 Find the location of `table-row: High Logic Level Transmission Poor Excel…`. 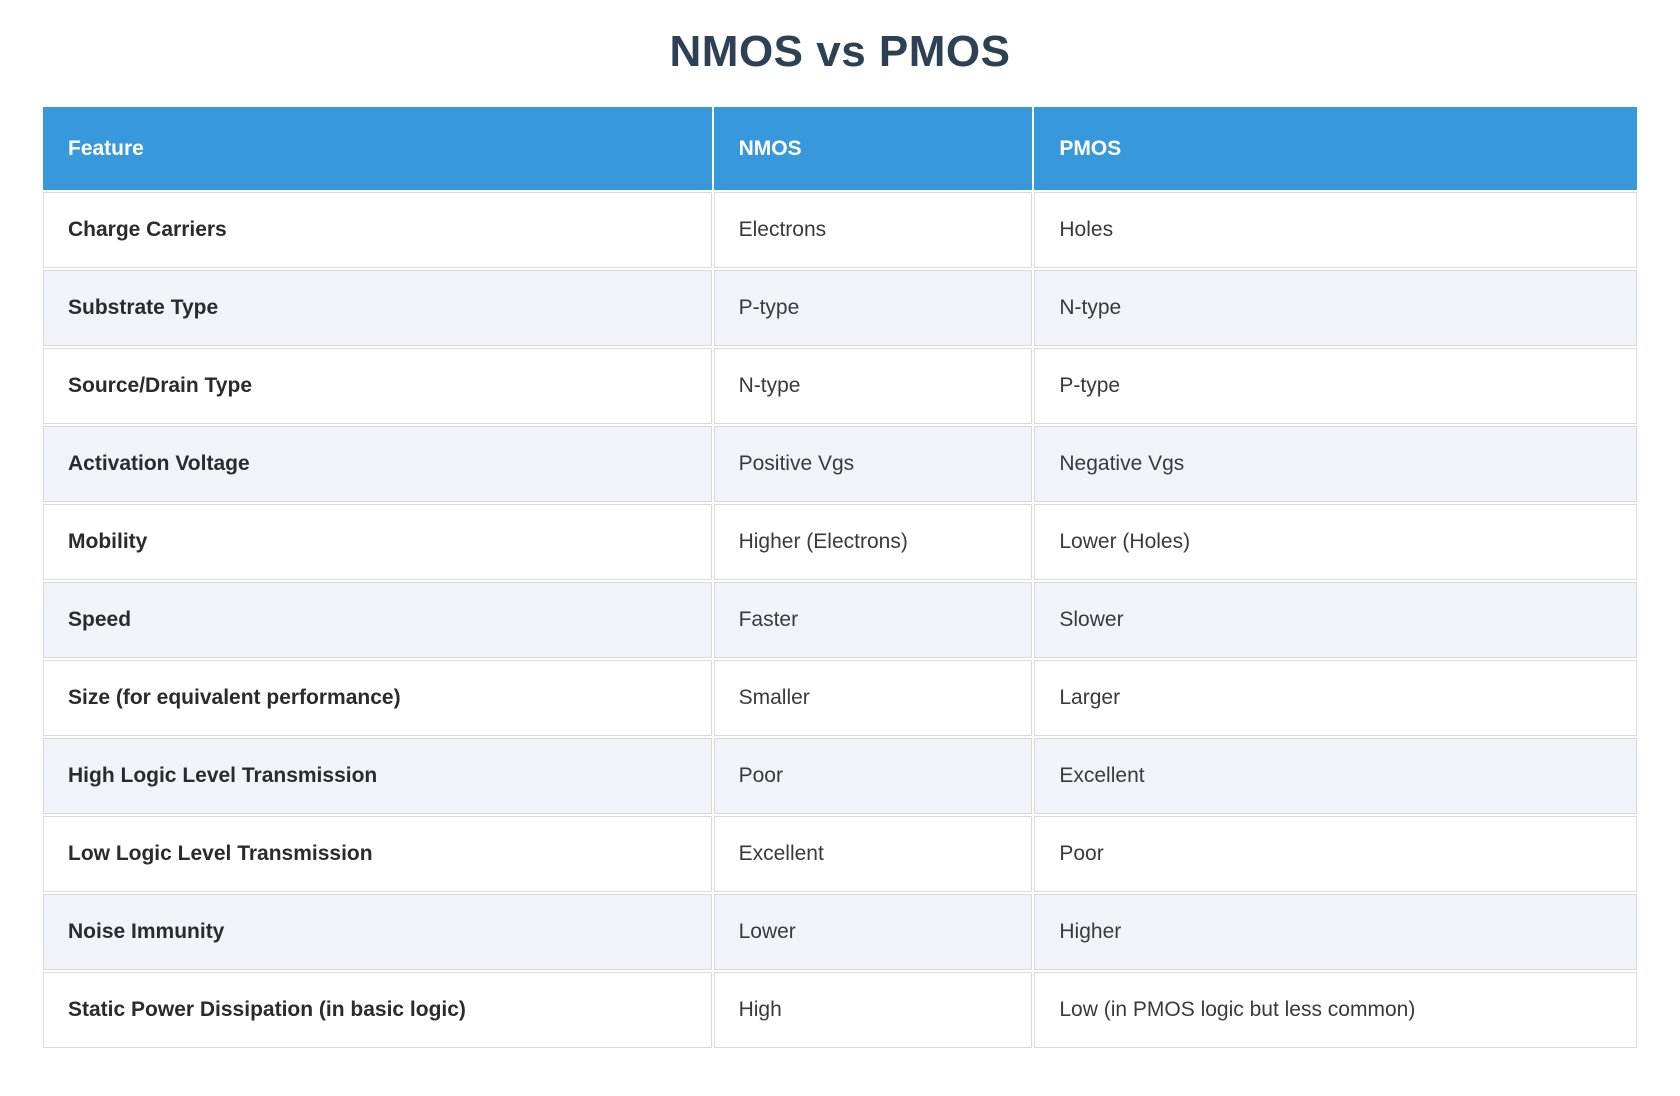

table-row: High Logic Level Transmission Poor Excel… is located at coordinates (840, 776).